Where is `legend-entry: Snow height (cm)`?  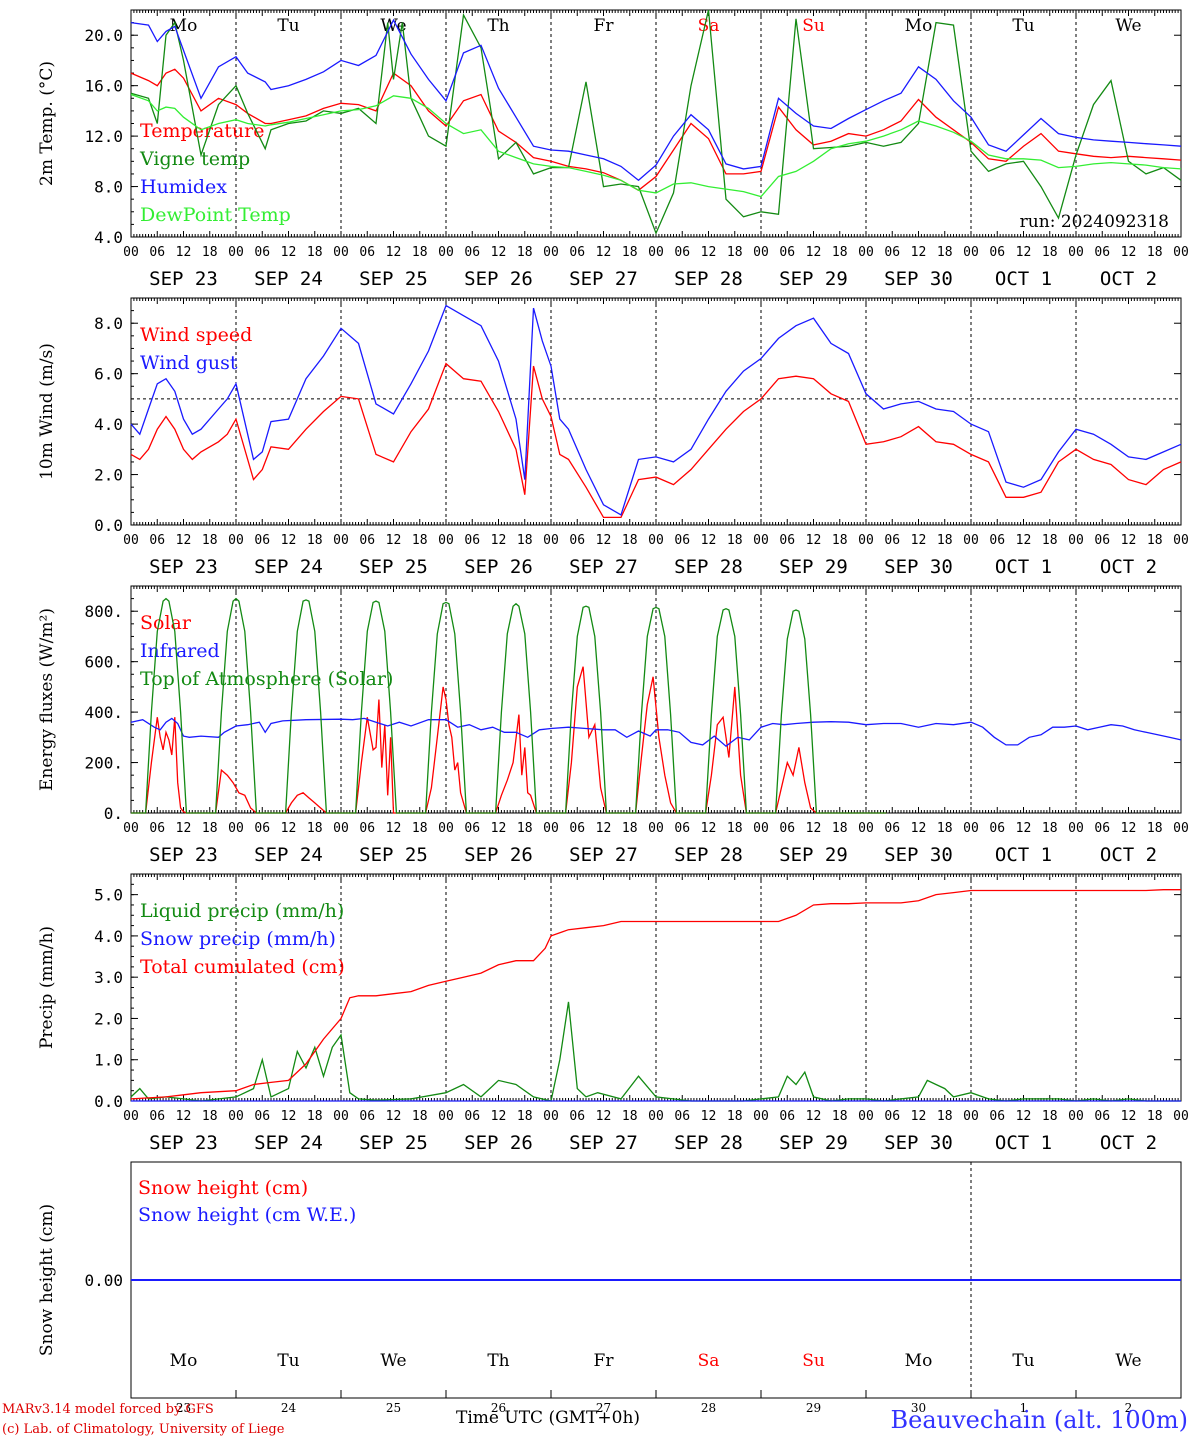
legend-entry: Snow height (cm) is located at coordinates (223, 1188).